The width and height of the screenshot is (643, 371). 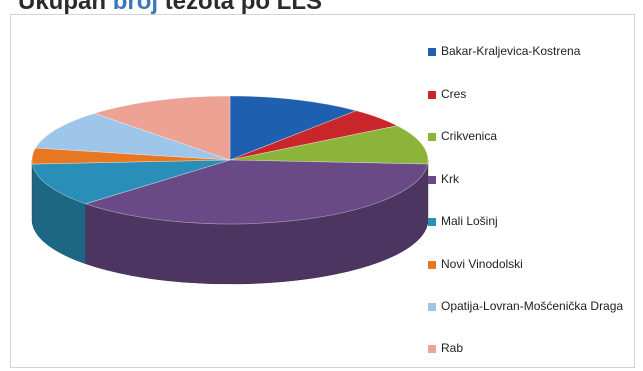 I want to click on pie-slice-bakar-kraljevica-kostrena, so click(x=293, y=128).